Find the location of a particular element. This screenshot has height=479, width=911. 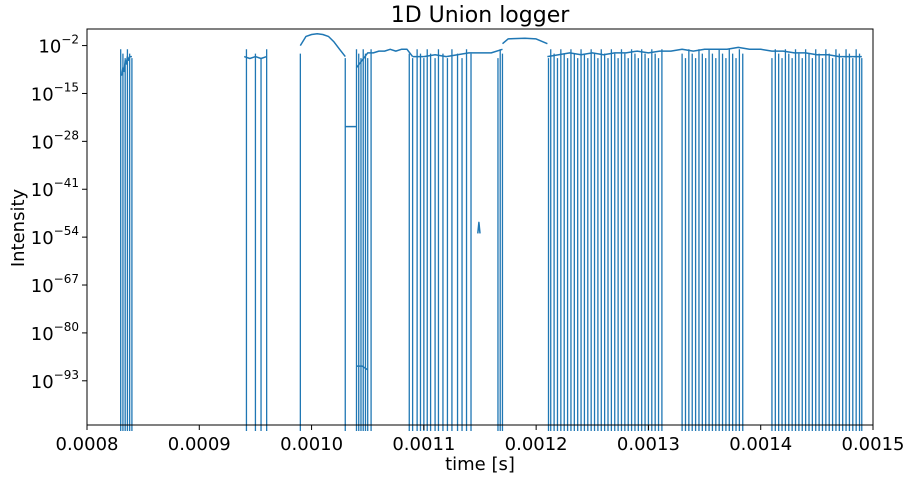

y-tick-label: 10−15 is located at coordinates (55, 92).